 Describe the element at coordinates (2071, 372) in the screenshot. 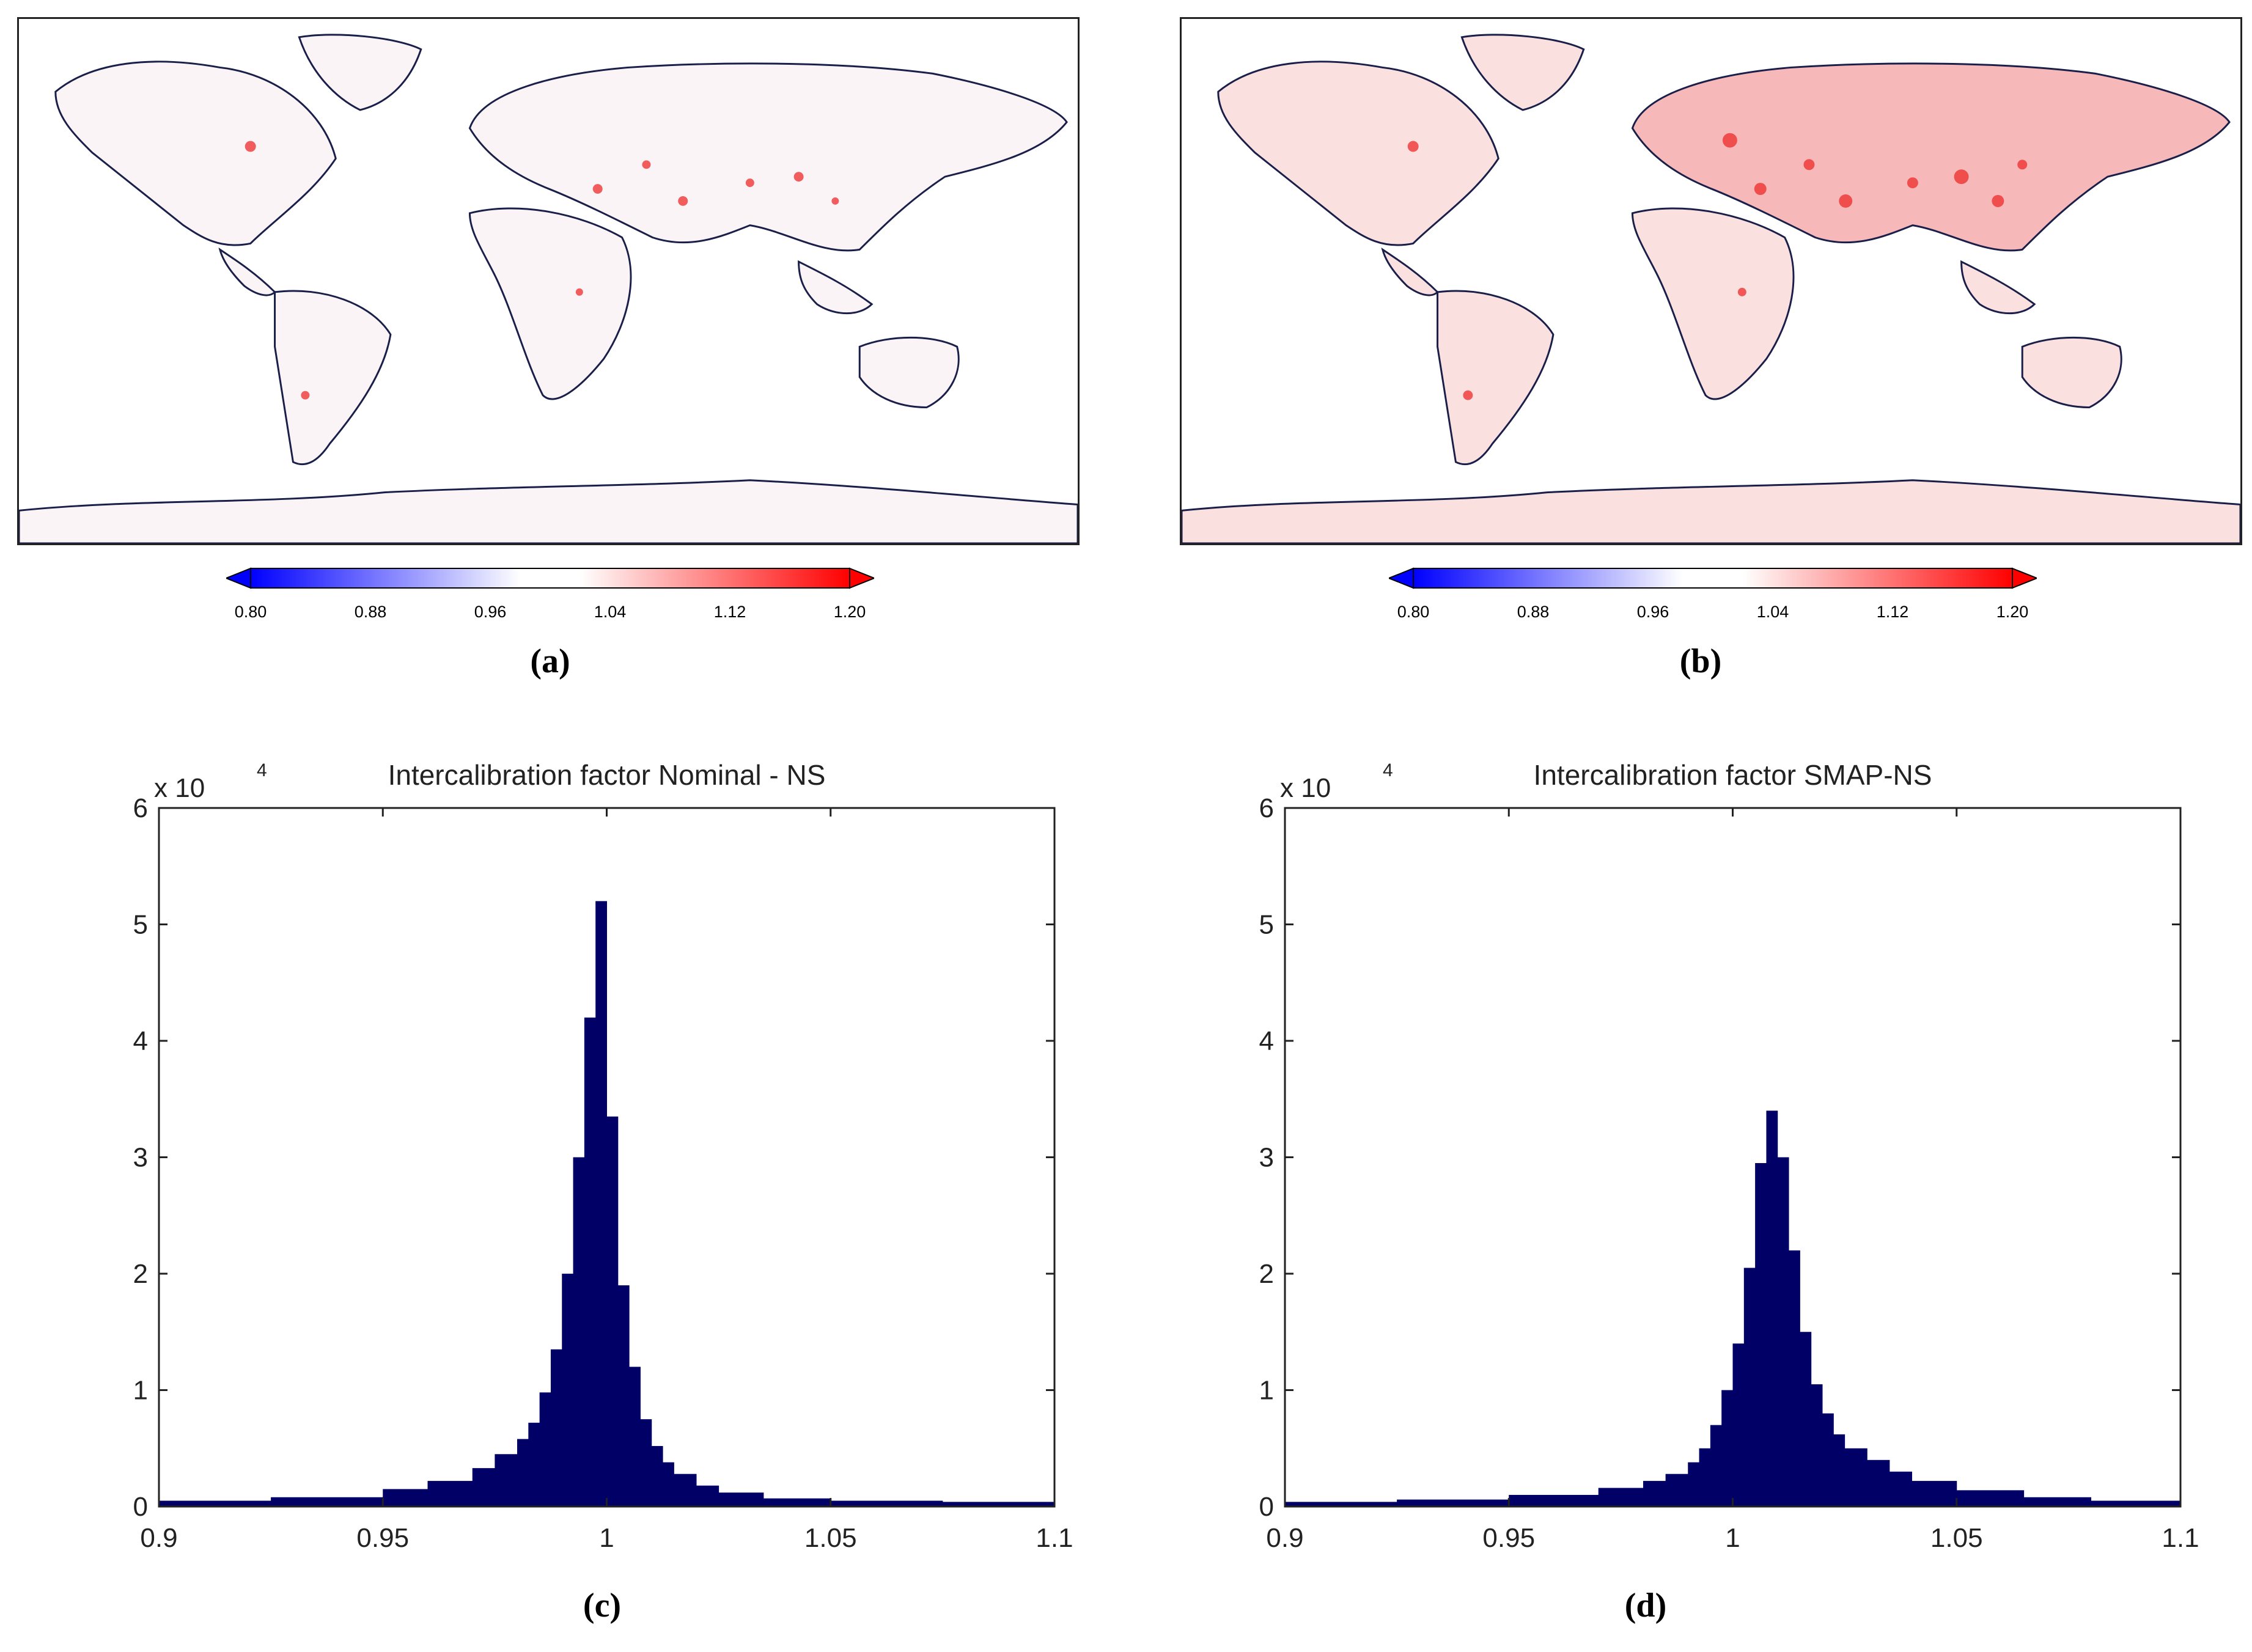

I see `australia` at that location.